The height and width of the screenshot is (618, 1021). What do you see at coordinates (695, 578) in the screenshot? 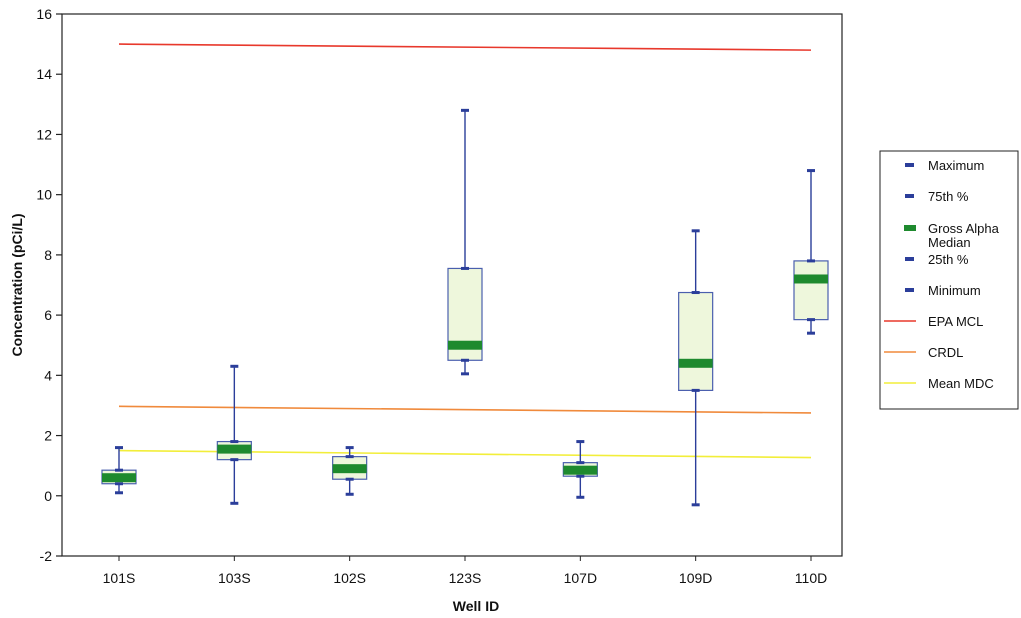
I see `x-tick-label: 109D` at bounding box center [695, 578].